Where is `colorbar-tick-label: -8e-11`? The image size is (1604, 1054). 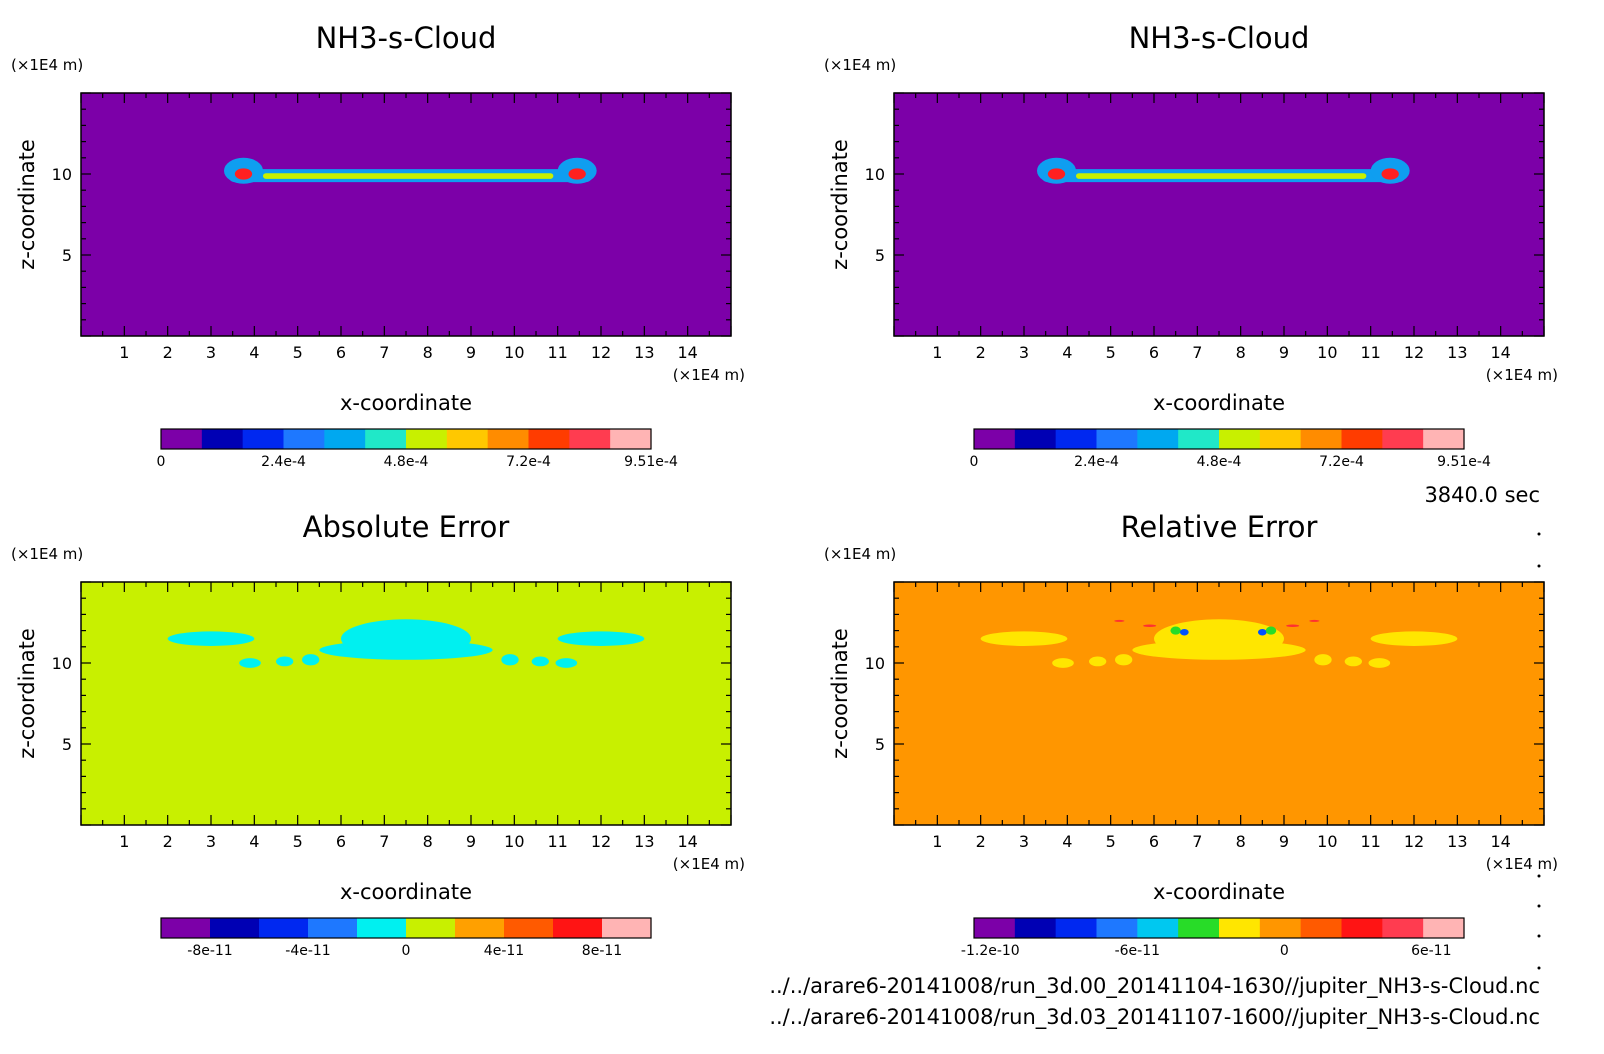
colorbar-tick-label: -8e-11 is located at coordinates (209, 951).